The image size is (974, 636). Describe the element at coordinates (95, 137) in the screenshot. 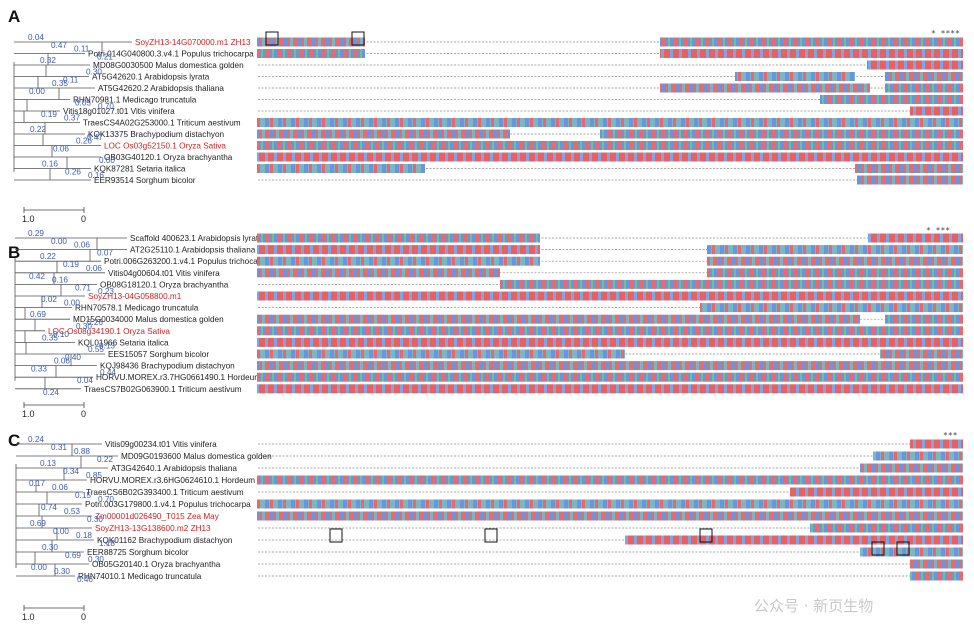

I see `branch-length-value: 0.47` at that location.